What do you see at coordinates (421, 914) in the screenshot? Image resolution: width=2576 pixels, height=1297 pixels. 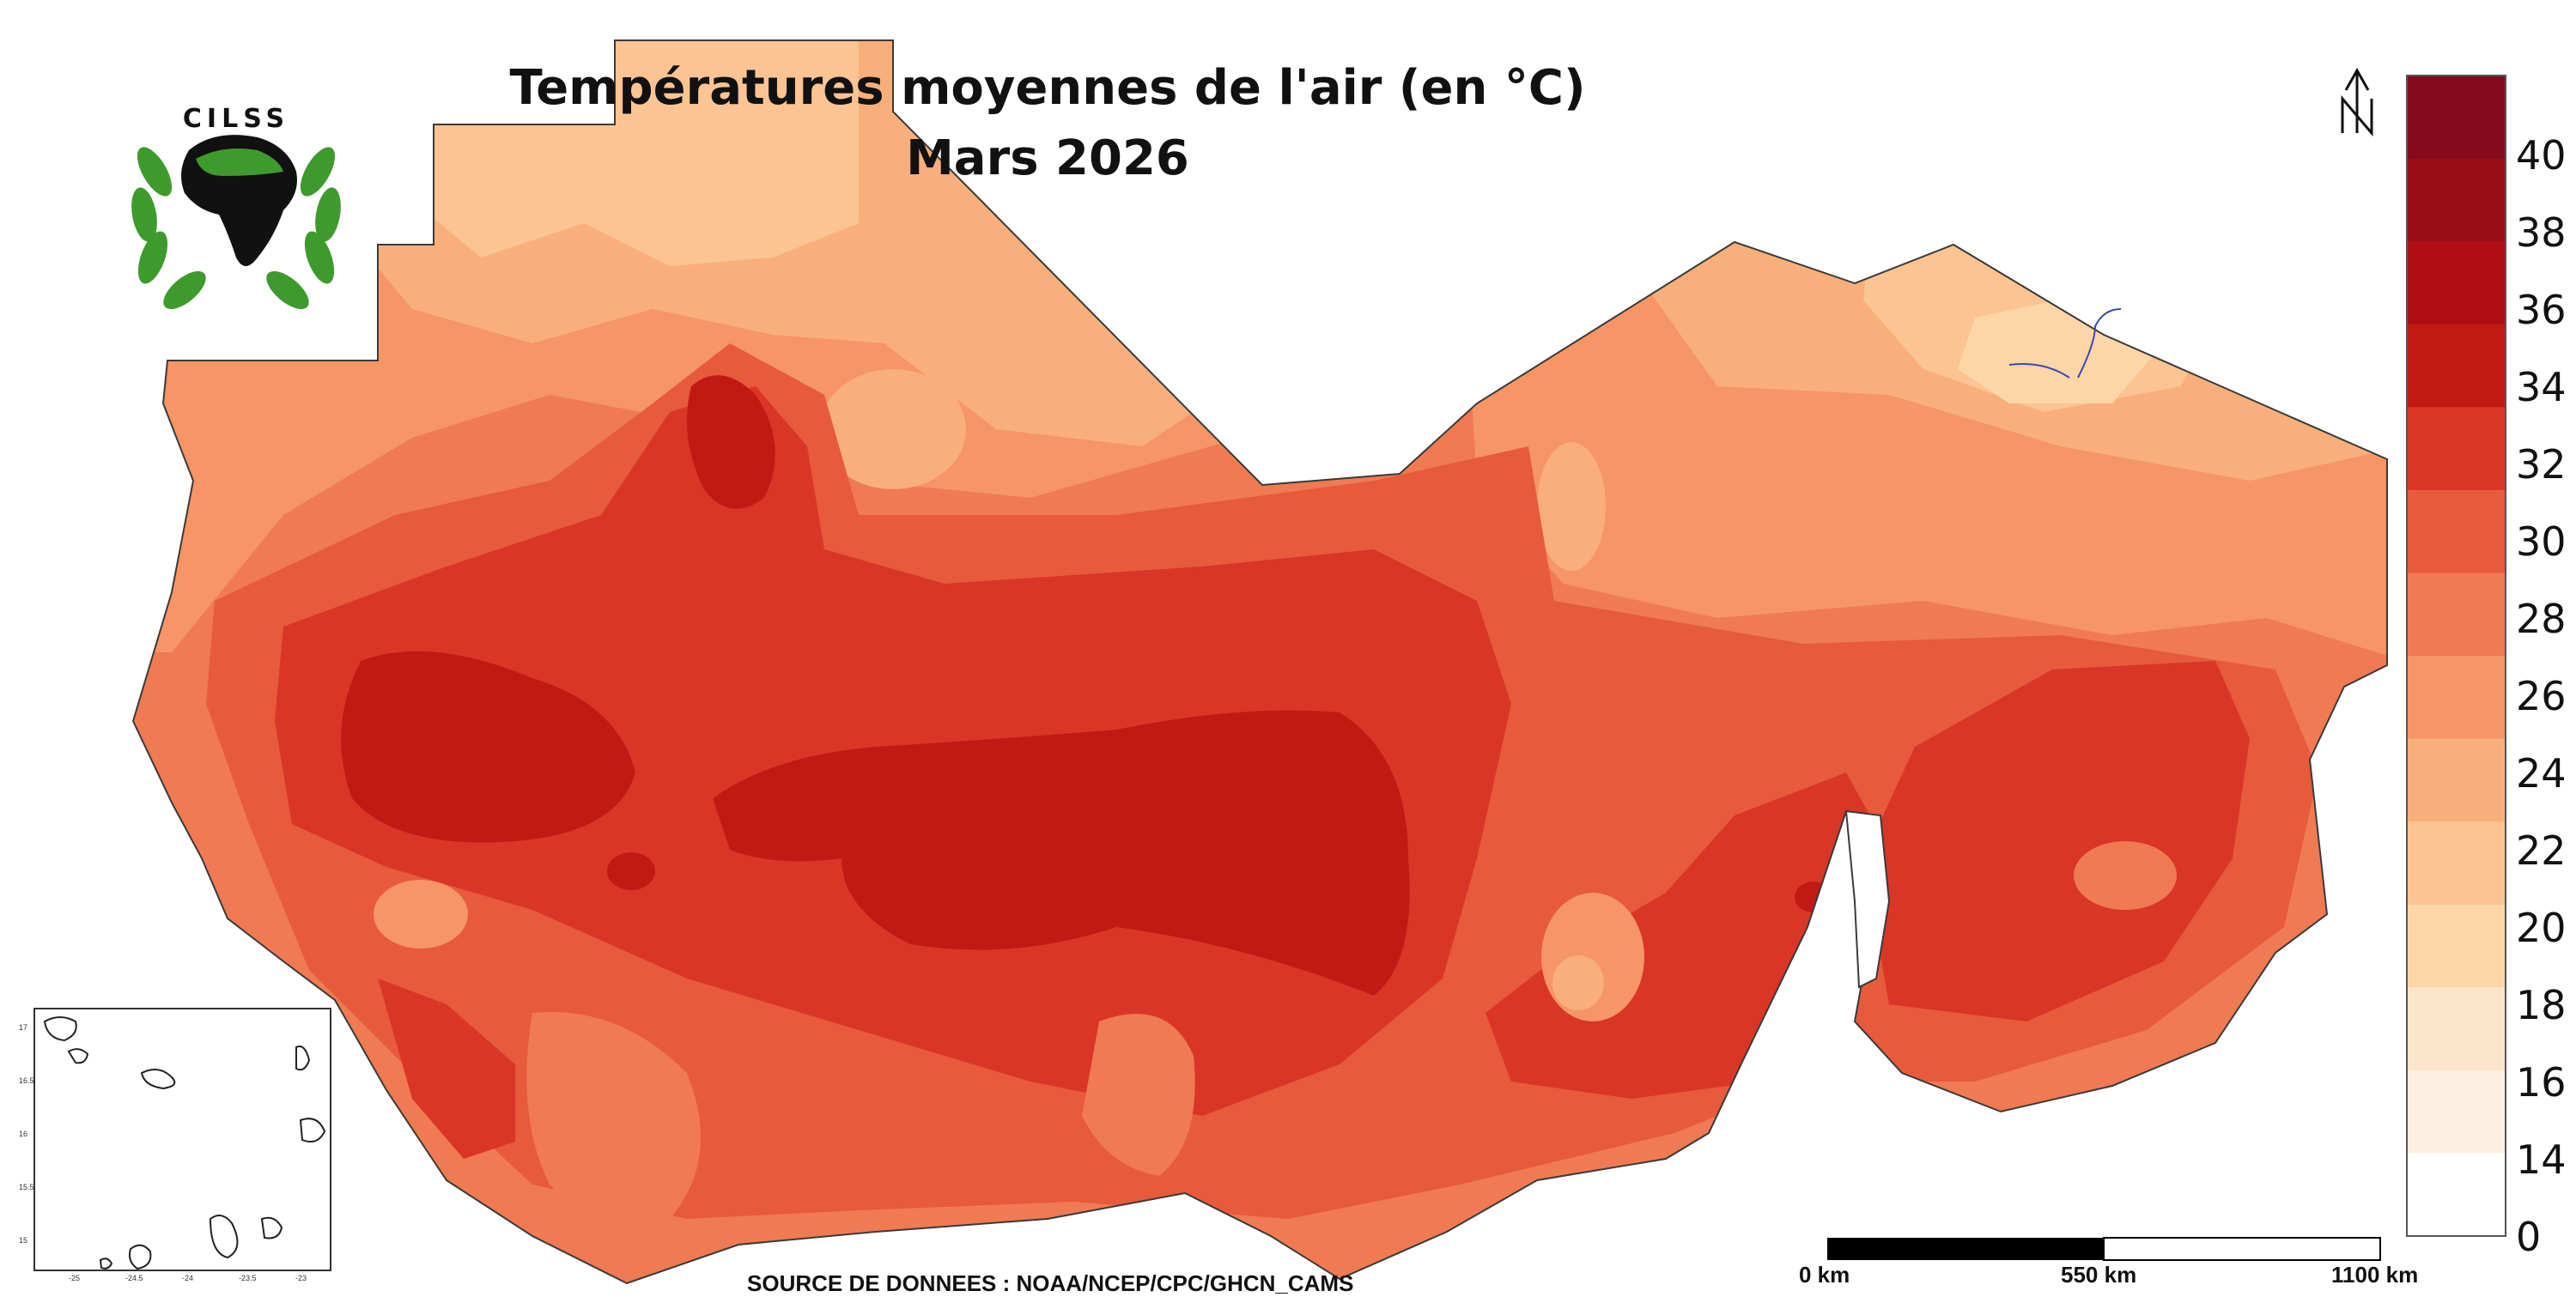 I see `zone-24-26-guinea` at bounding box center [421, 914].